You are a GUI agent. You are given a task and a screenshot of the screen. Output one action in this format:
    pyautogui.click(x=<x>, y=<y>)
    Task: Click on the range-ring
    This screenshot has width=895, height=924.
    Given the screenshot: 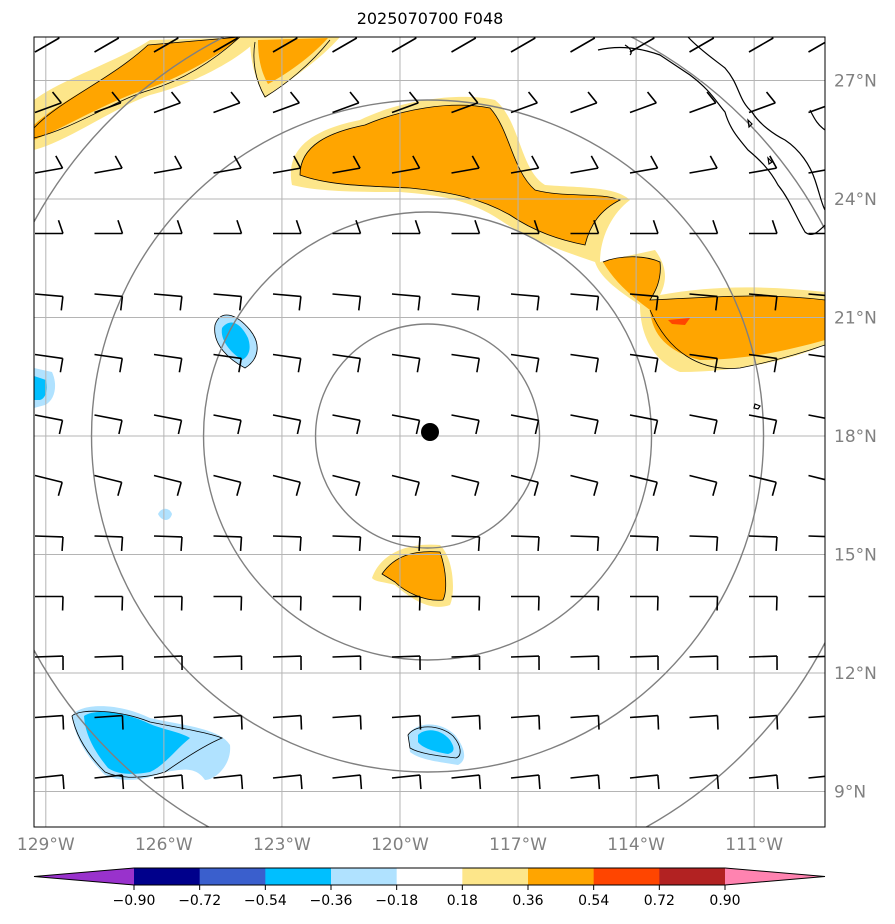 What is the action you would take?
    pyautogui.click(x=427, y=436)
    